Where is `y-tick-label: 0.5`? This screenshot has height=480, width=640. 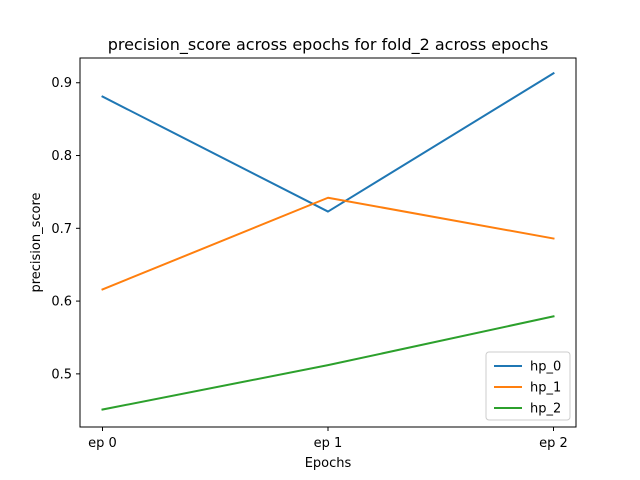
y-tick-label: 0.5 is located at coordinates (61, 374).